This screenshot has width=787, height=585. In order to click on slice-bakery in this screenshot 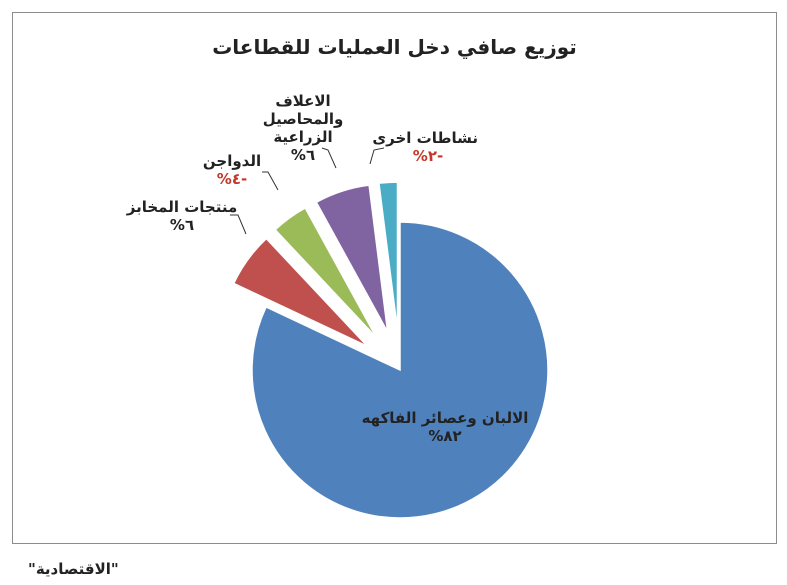, I will do `click(300, 292)`.